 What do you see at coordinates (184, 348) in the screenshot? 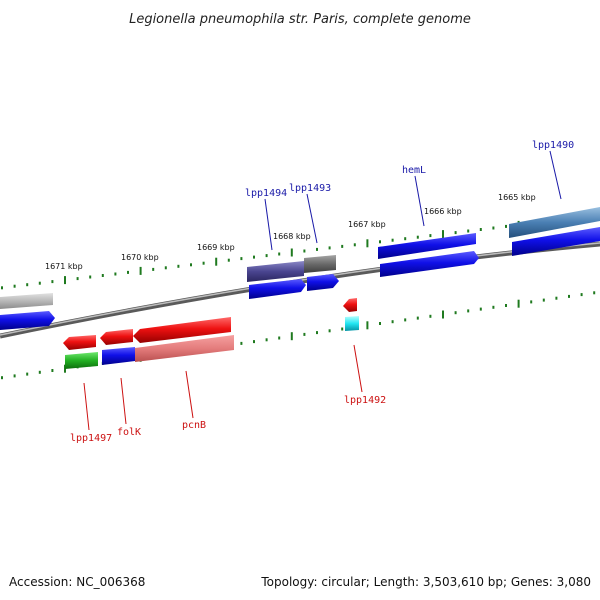
I see `gene-pcnB-outer` at bounding box center [184, 348].